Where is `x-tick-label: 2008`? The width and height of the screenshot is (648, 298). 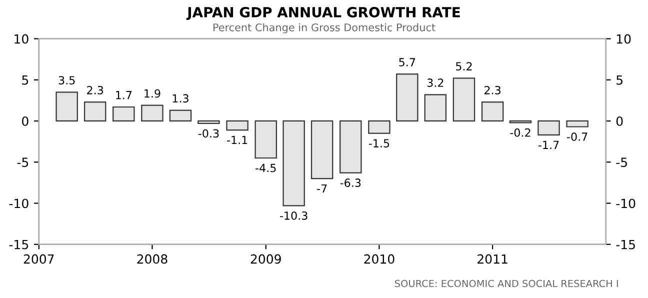
x-tick-label: 2008 is located at coordinates (152, 259).